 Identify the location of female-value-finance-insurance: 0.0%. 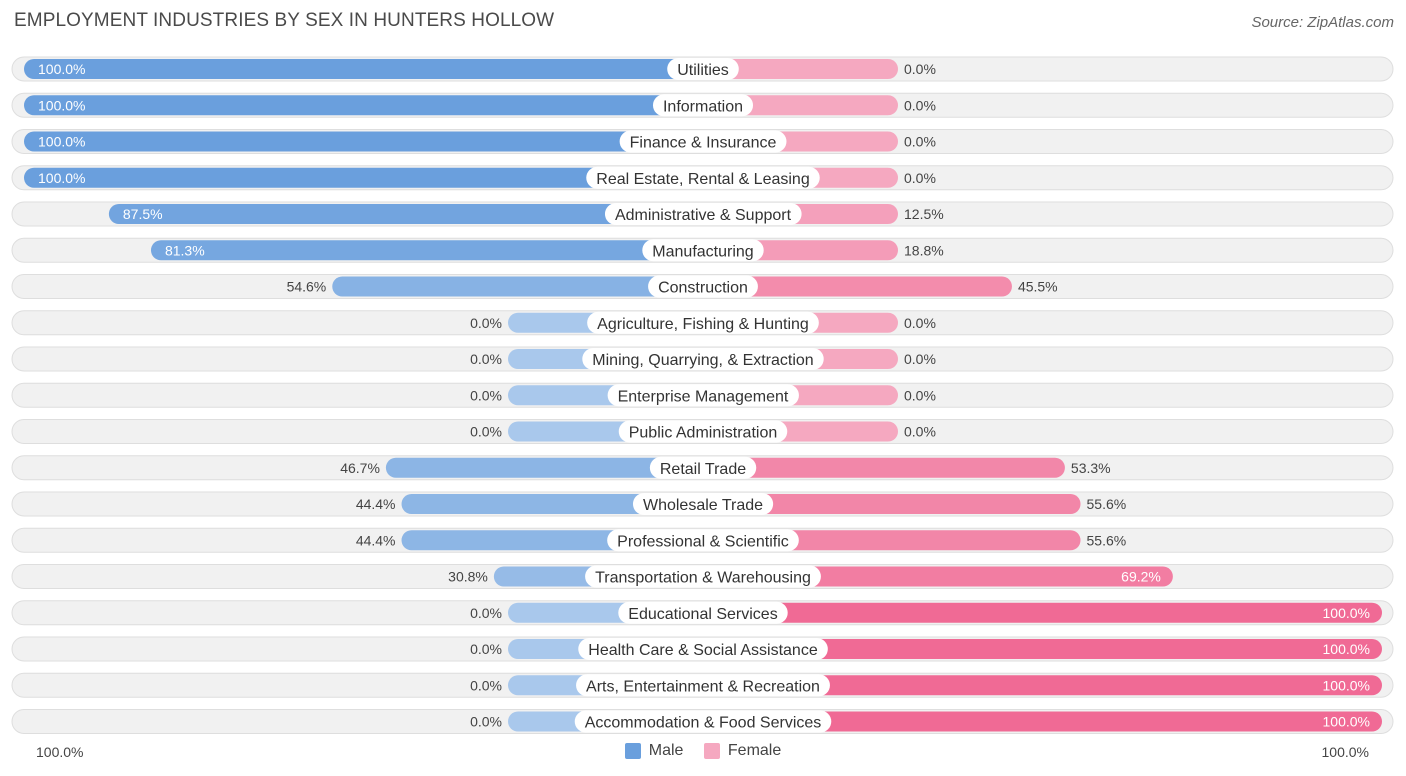
(920, 142).